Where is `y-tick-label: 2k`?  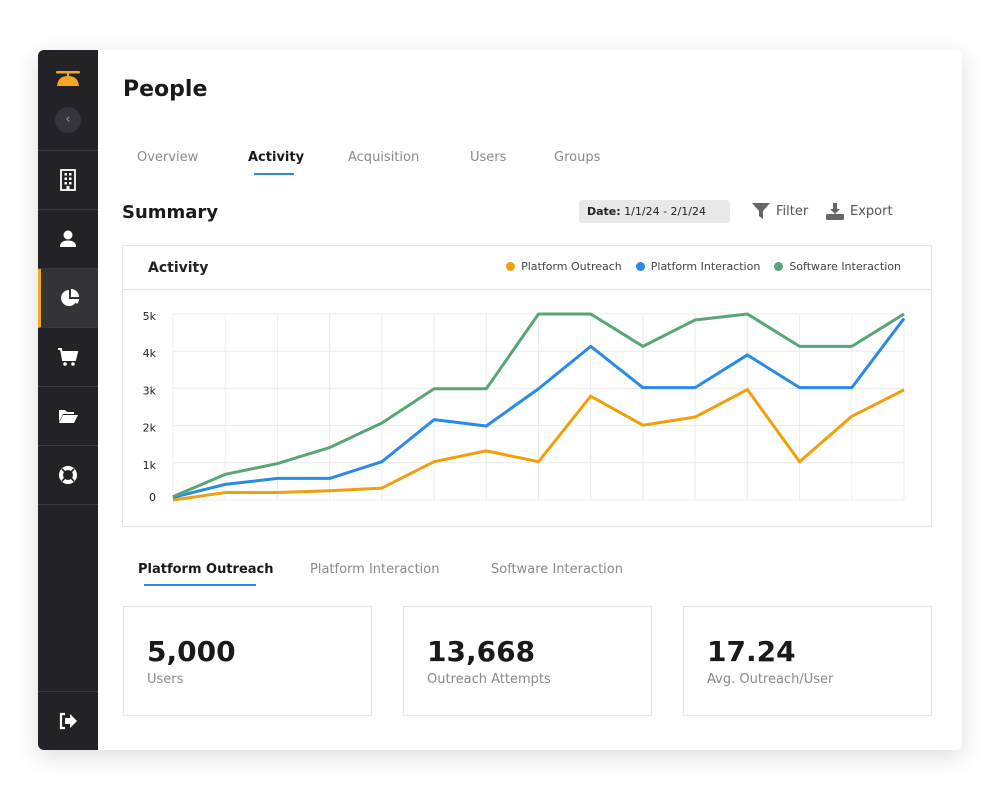
y-tick-label: 2k is located at coordinates (150, 428).